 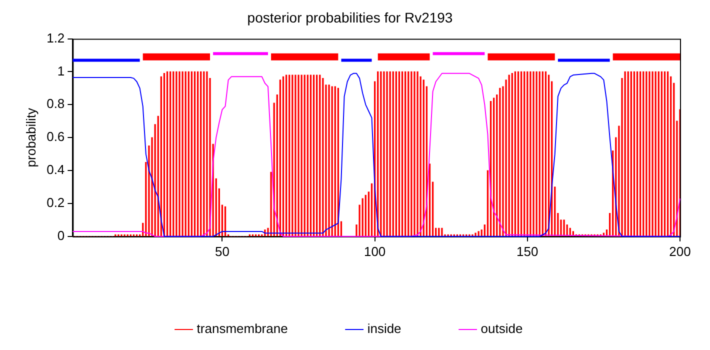 What do you see at coordinates (61, 70) in the screenshot?
I see `y-tick-label: 1` at bounding box center [61, 70].